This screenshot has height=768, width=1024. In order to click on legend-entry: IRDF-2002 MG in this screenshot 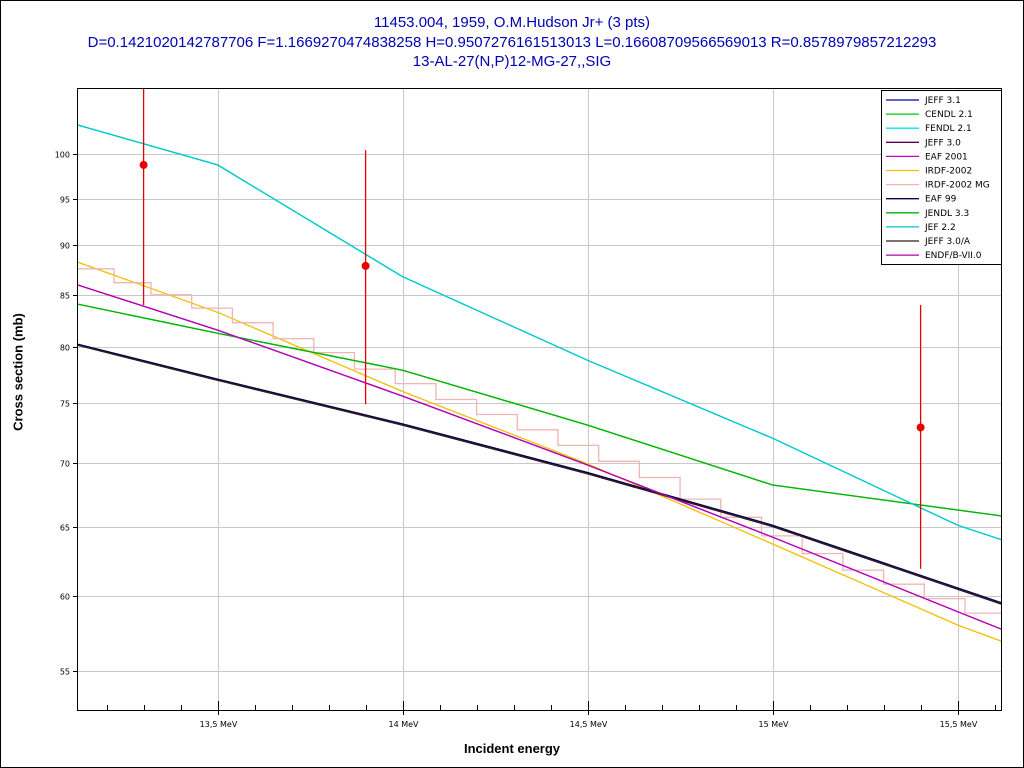, I will do `click(957, 186)`.